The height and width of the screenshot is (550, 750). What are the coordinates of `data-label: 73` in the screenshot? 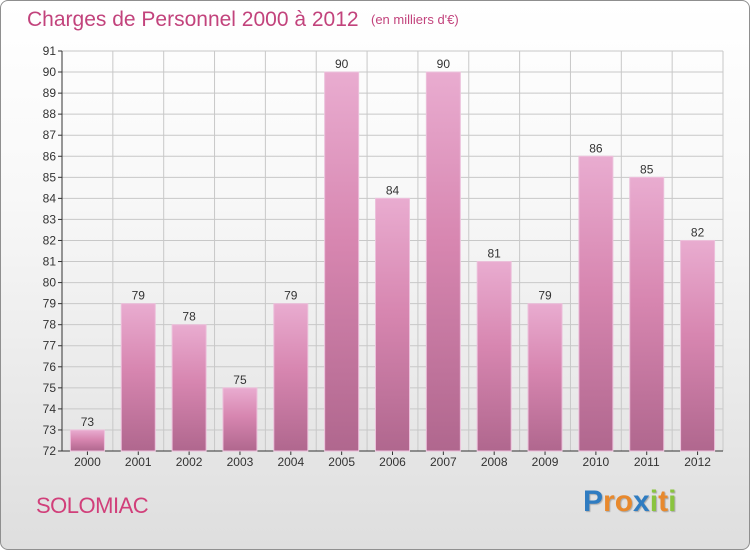 It's located at (88, 422).